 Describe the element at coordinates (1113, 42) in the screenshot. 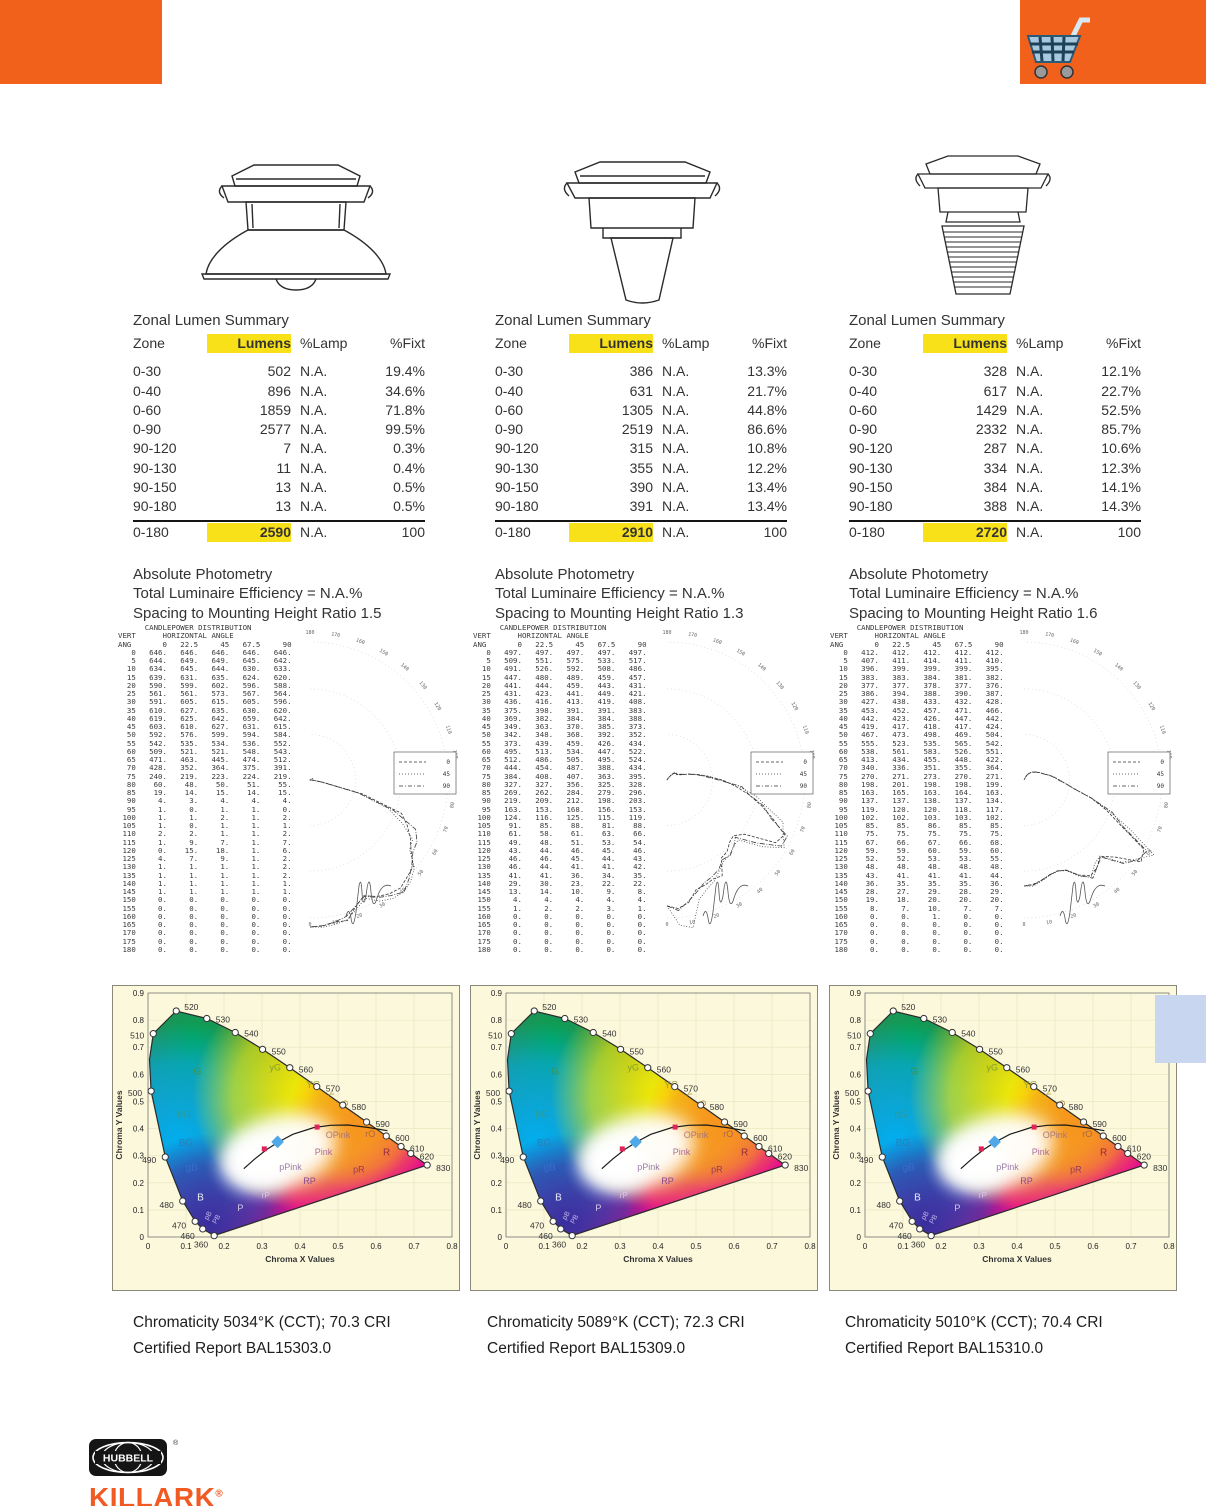

I see `header-orange-right-block` at that location.